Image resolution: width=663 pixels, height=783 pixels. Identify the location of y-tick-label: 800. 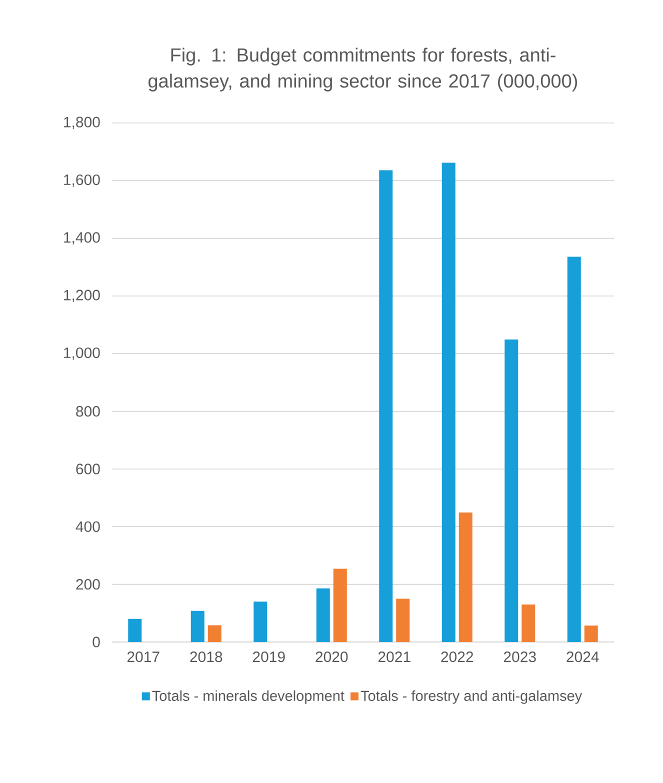
(88, 411).